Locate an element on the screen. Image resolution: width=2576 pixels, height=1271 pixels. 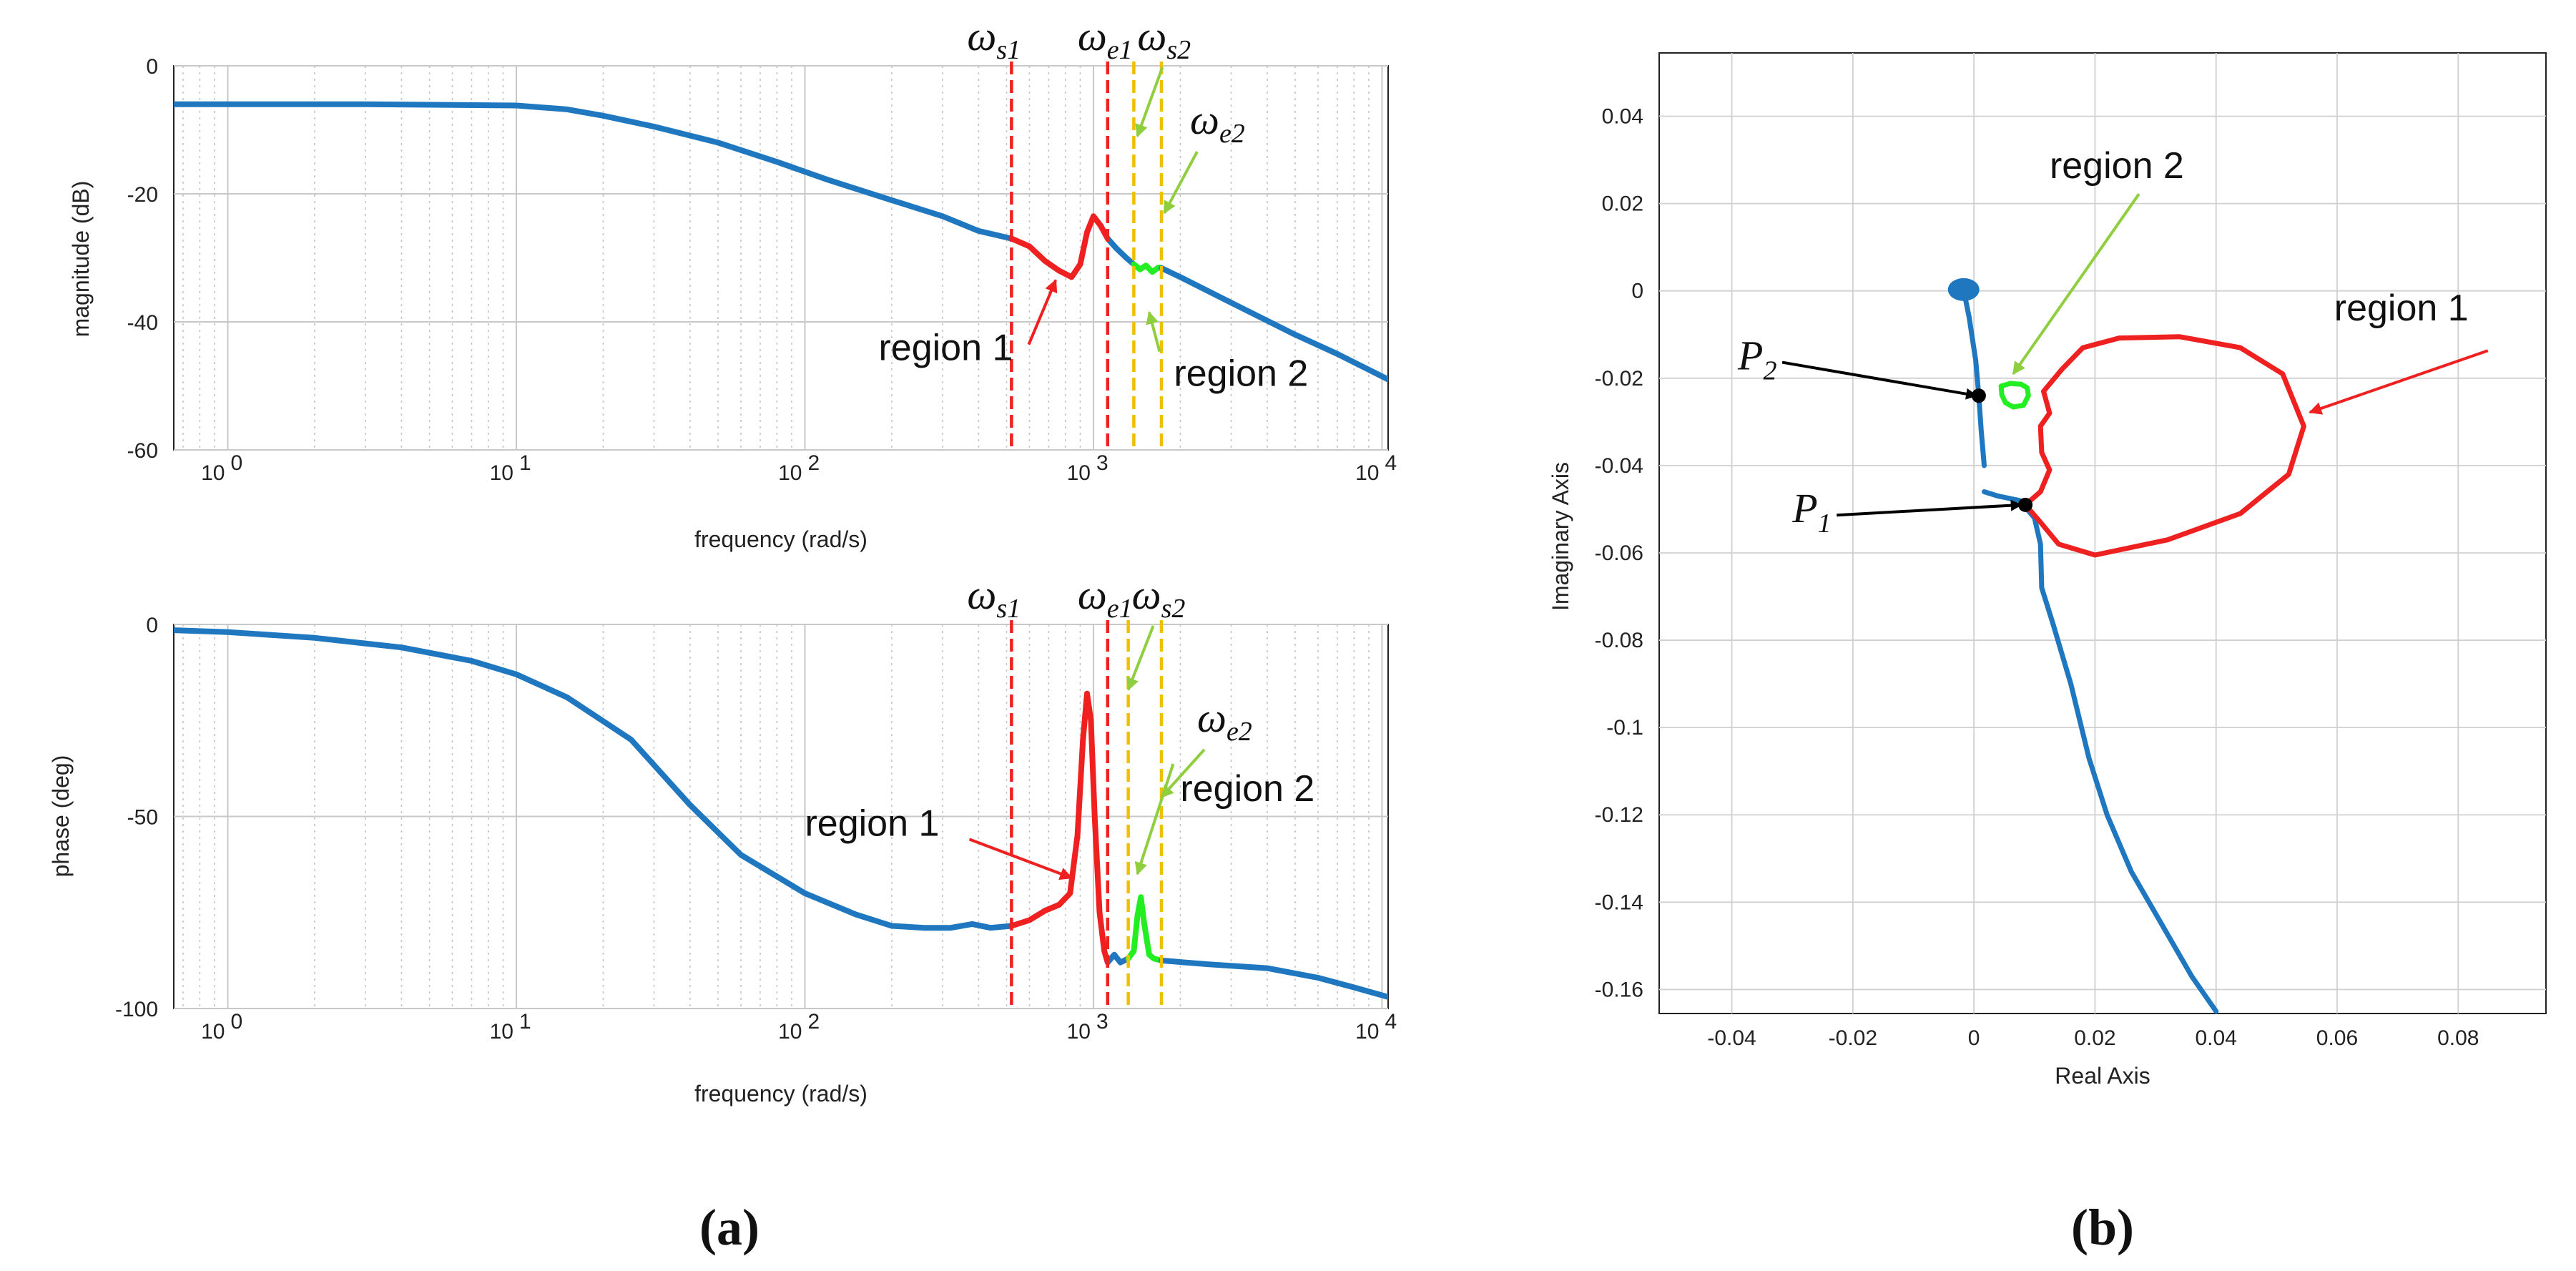
x-tick-label: 0.02 is located at coordinates (2094, 1038).